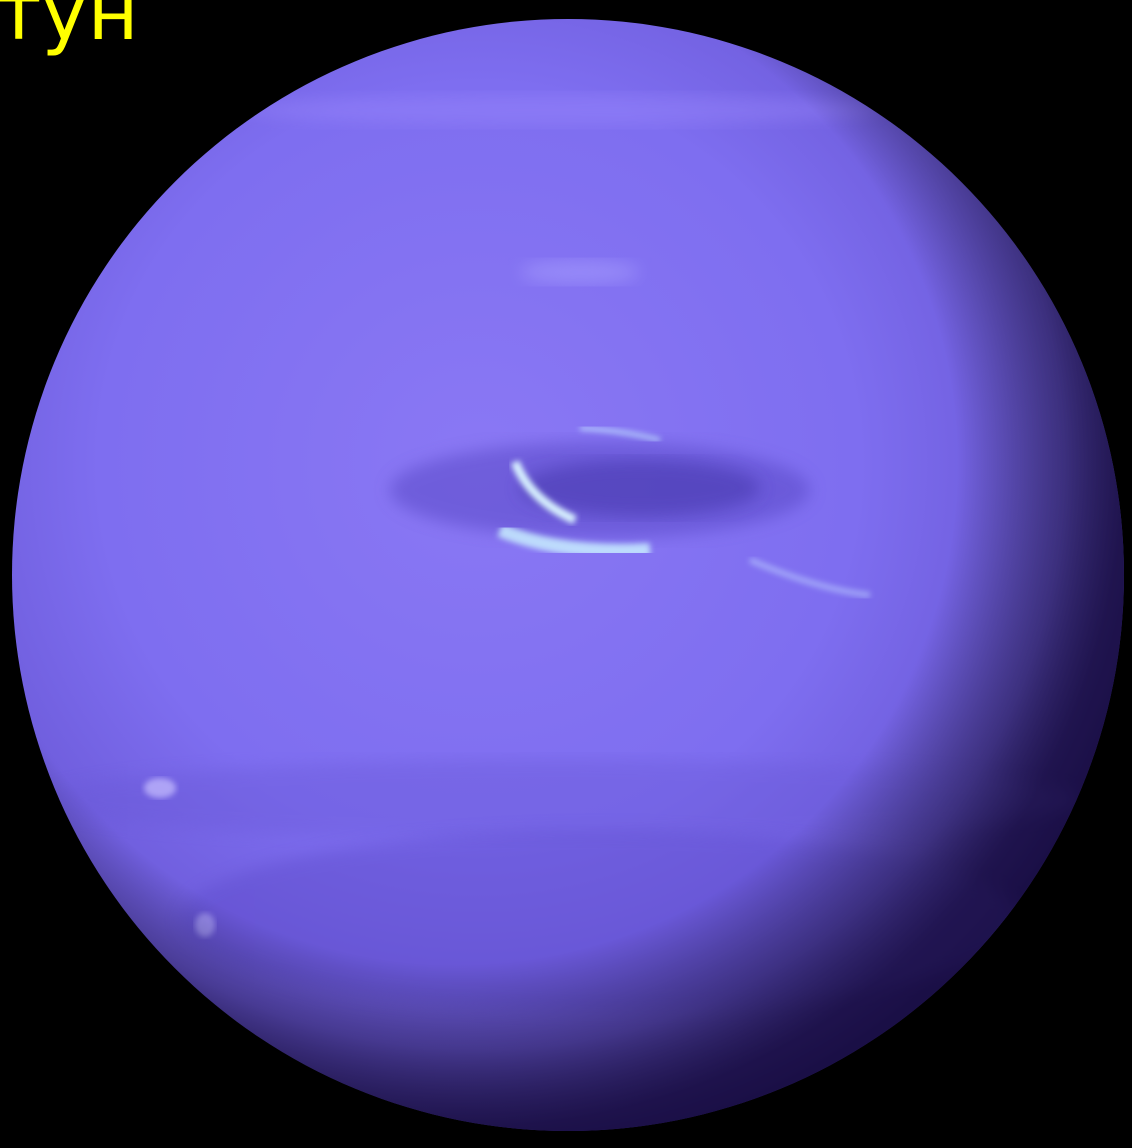  What do you see at coordinates (69, 29) in the screenshot?
I see `caption: тун` at bounding box center [69, 29].